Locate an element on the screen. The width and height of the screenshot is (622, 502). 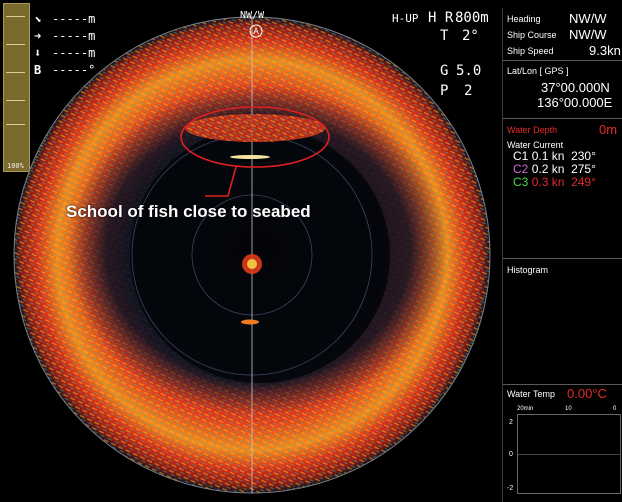
temp-y-mid: 0 is located at coordinates (511, 454).